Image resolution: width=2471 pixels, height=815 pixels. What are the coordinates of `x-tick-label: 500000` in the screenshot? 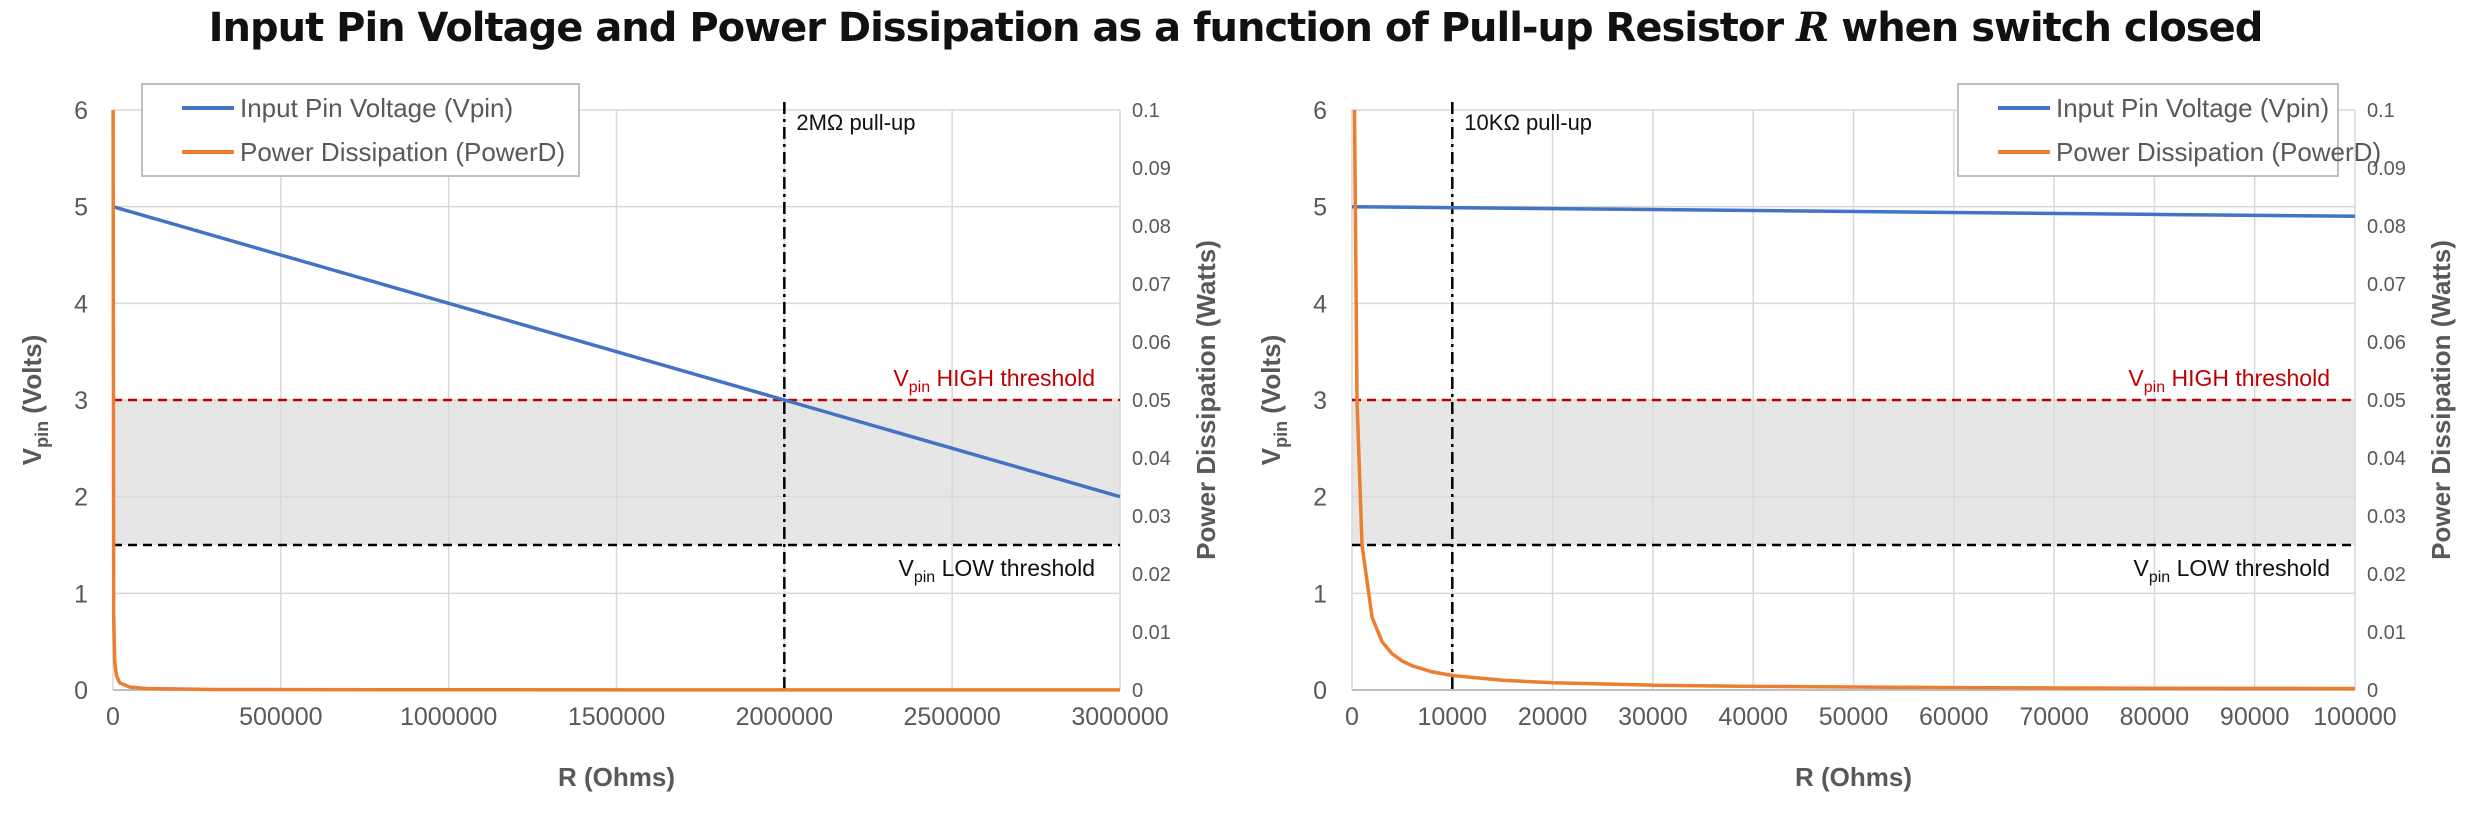 It's located at (280, 717).